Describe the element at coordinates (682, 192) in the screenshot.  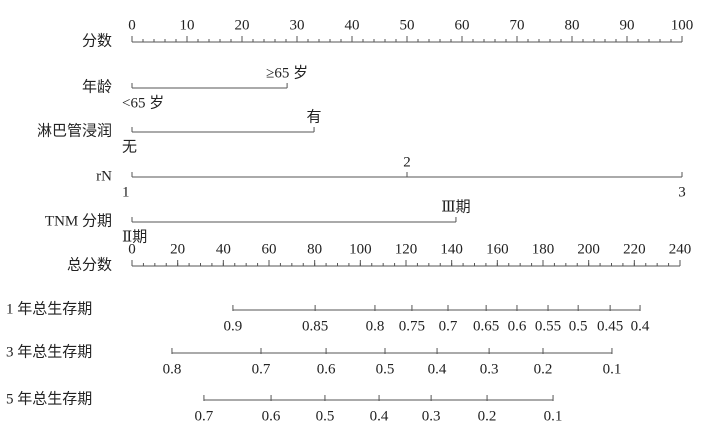
I see `level-label: 3` at that location.